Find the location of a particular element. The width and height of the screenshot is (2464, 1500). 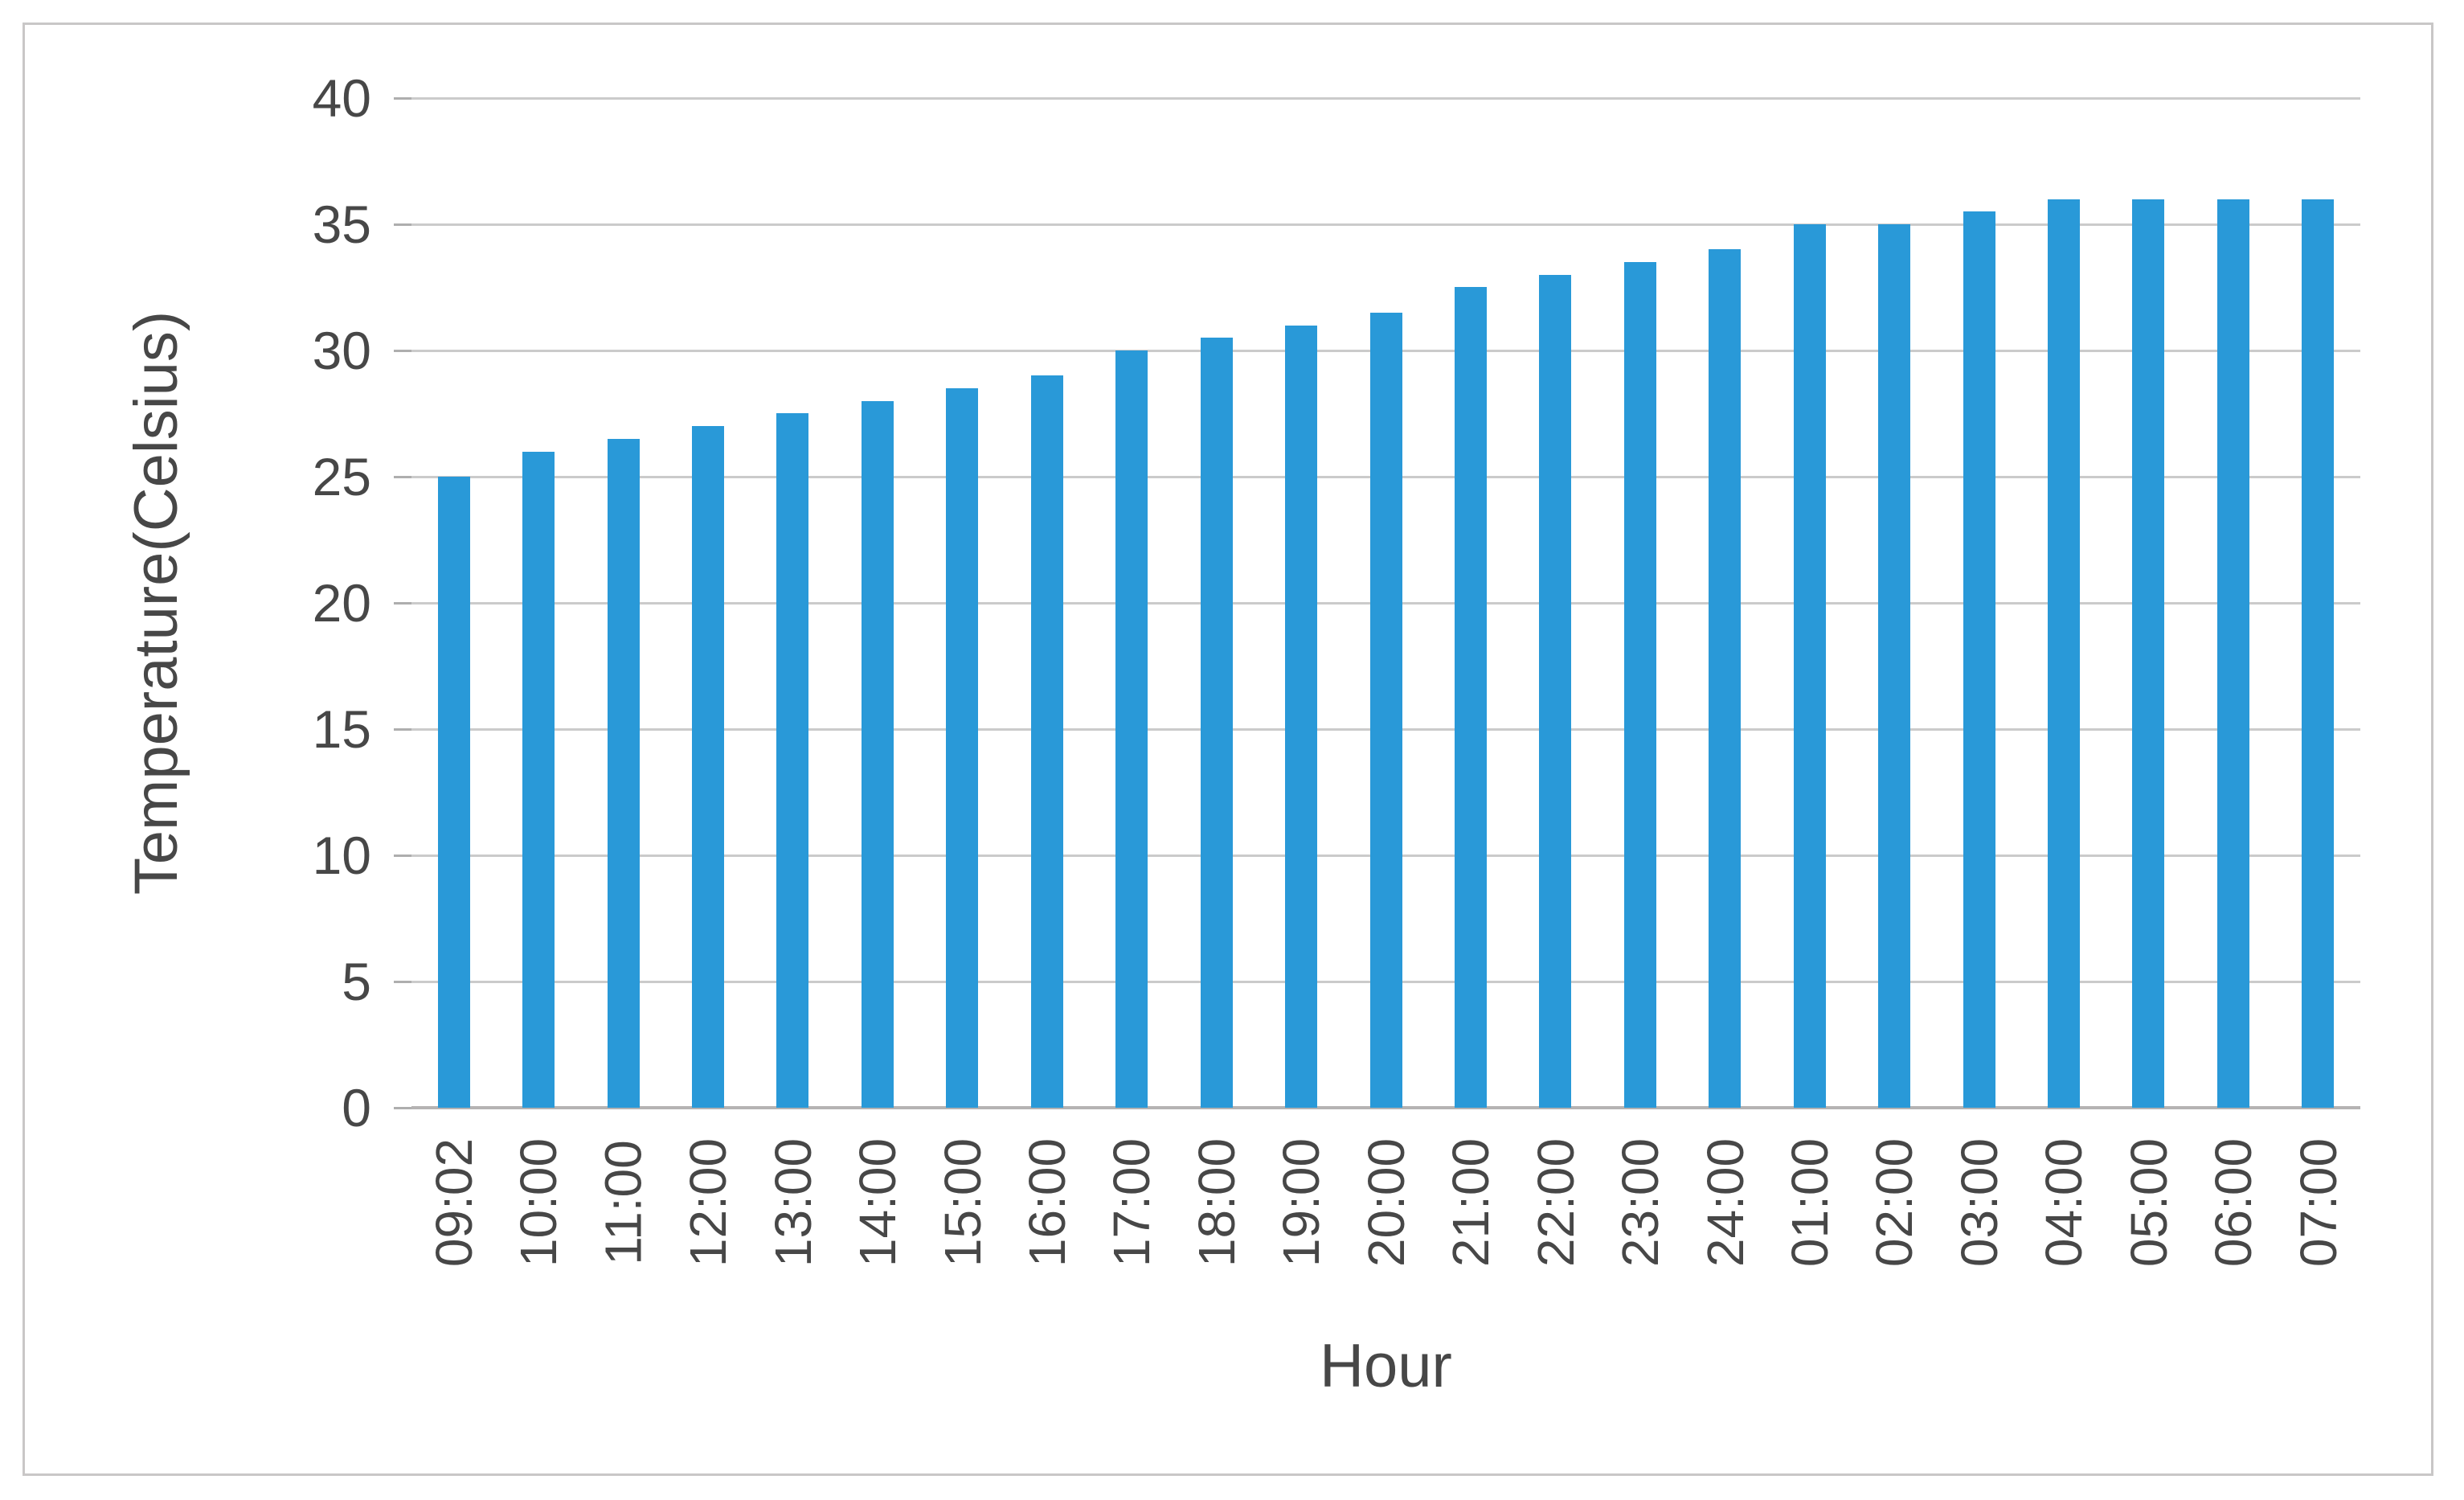

y-tick-label-25: 25 is located at coordinates (341, 476).